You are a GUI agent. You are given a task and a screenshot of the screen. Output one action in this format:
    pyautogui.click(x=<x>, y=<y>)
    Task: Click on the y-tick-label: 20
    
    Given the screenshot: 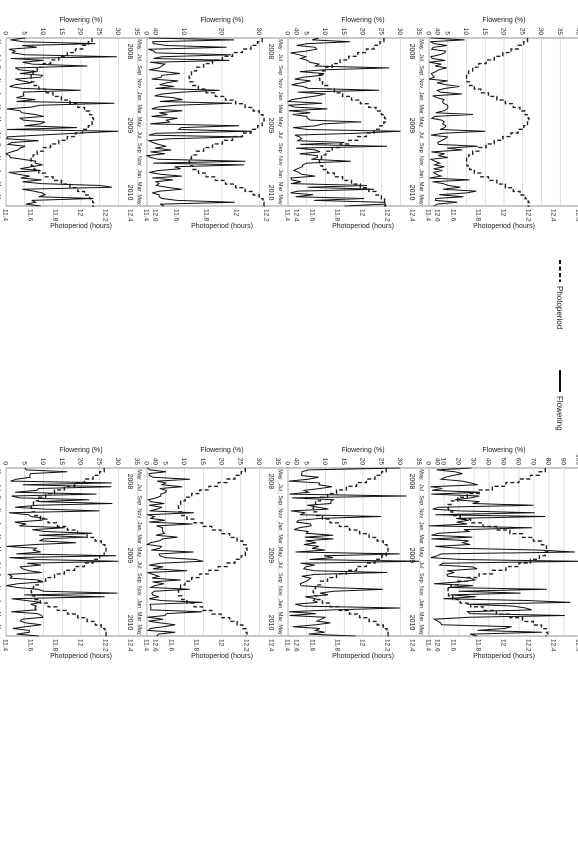 What is the action you would take?
    pyautogui.click(x=362, y=32)
    